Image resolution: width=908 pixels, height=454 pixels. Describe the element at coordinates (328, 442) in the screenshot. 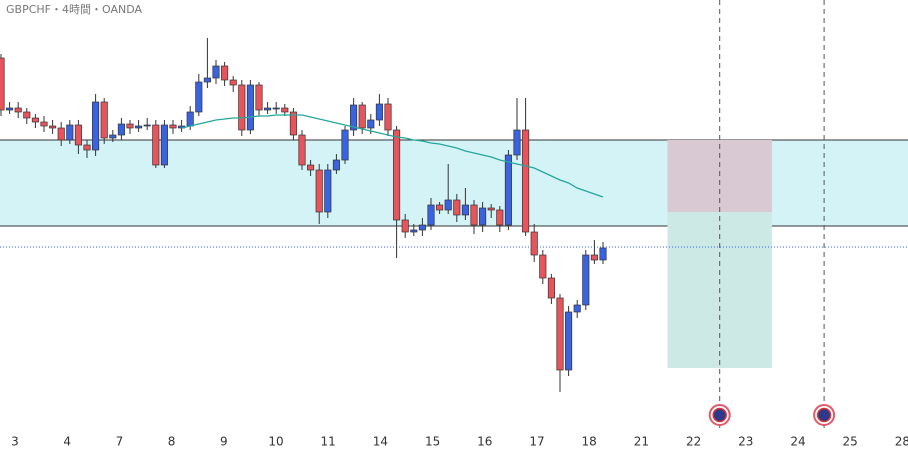

I see `x-tick-label: 11` at that location.